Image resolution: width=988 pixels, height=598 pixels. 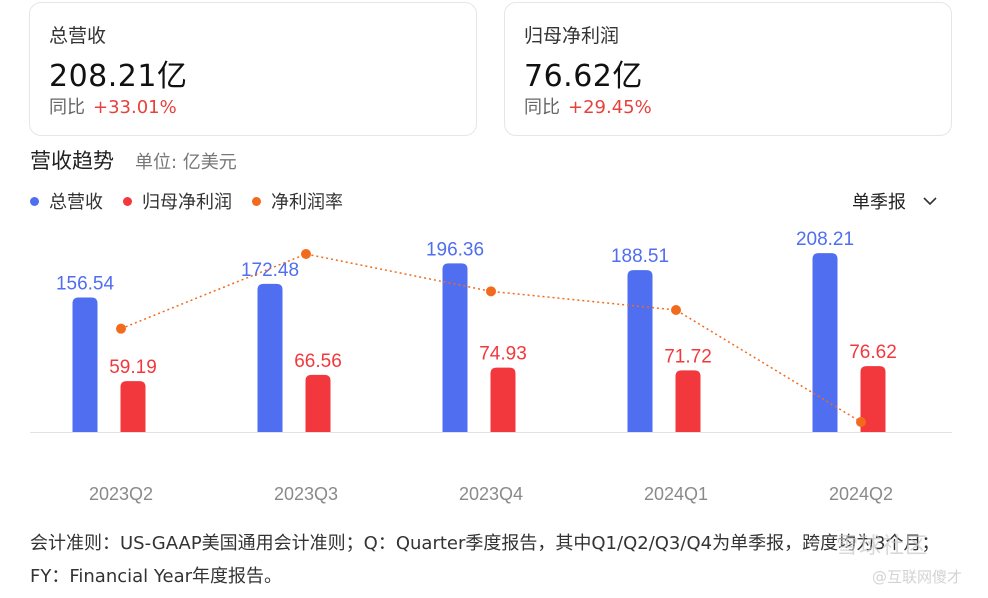 What do you see at coordinates (270, 270) in the screenshot?
I see `data-label-revenue-2023Q3: 172.48` at bounding box center [270, 270].